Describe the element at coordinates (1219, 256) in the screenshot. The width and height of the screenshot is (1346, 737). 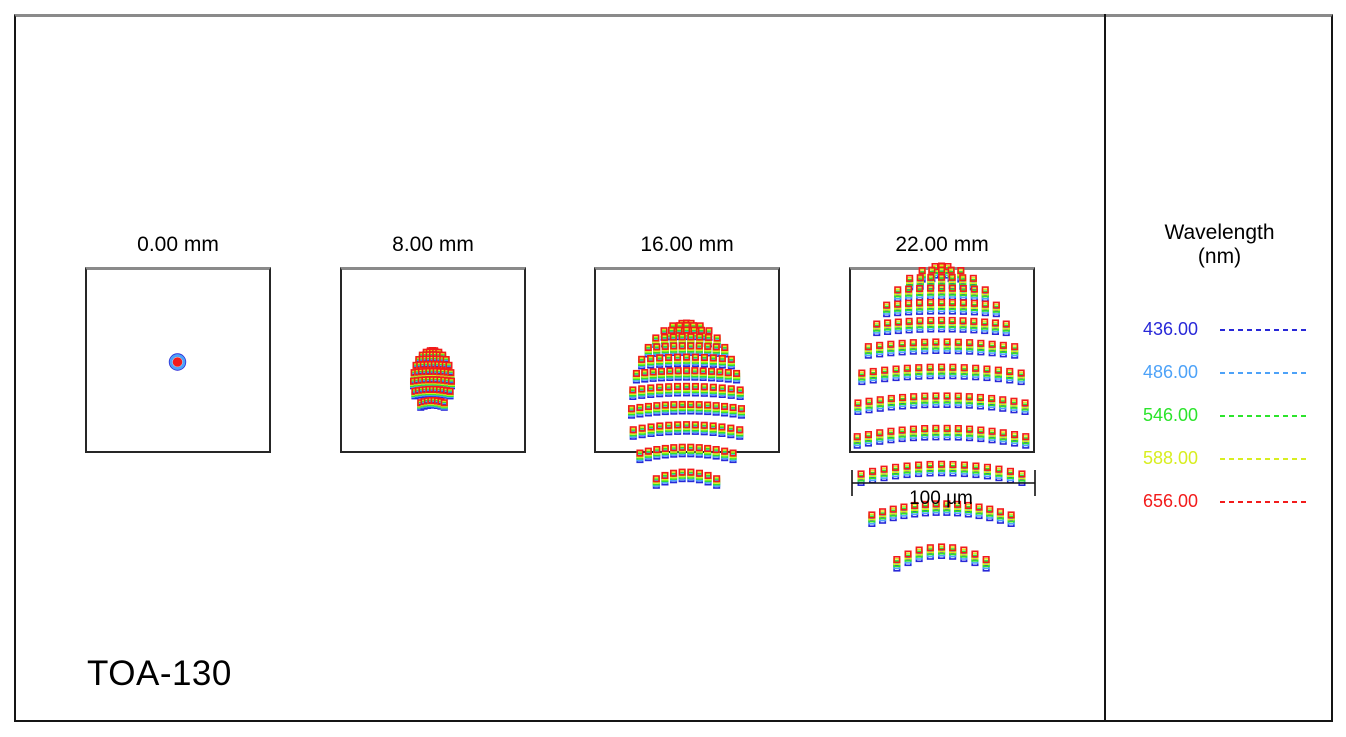
I see `legend-title-line2: (nm)` at that location.